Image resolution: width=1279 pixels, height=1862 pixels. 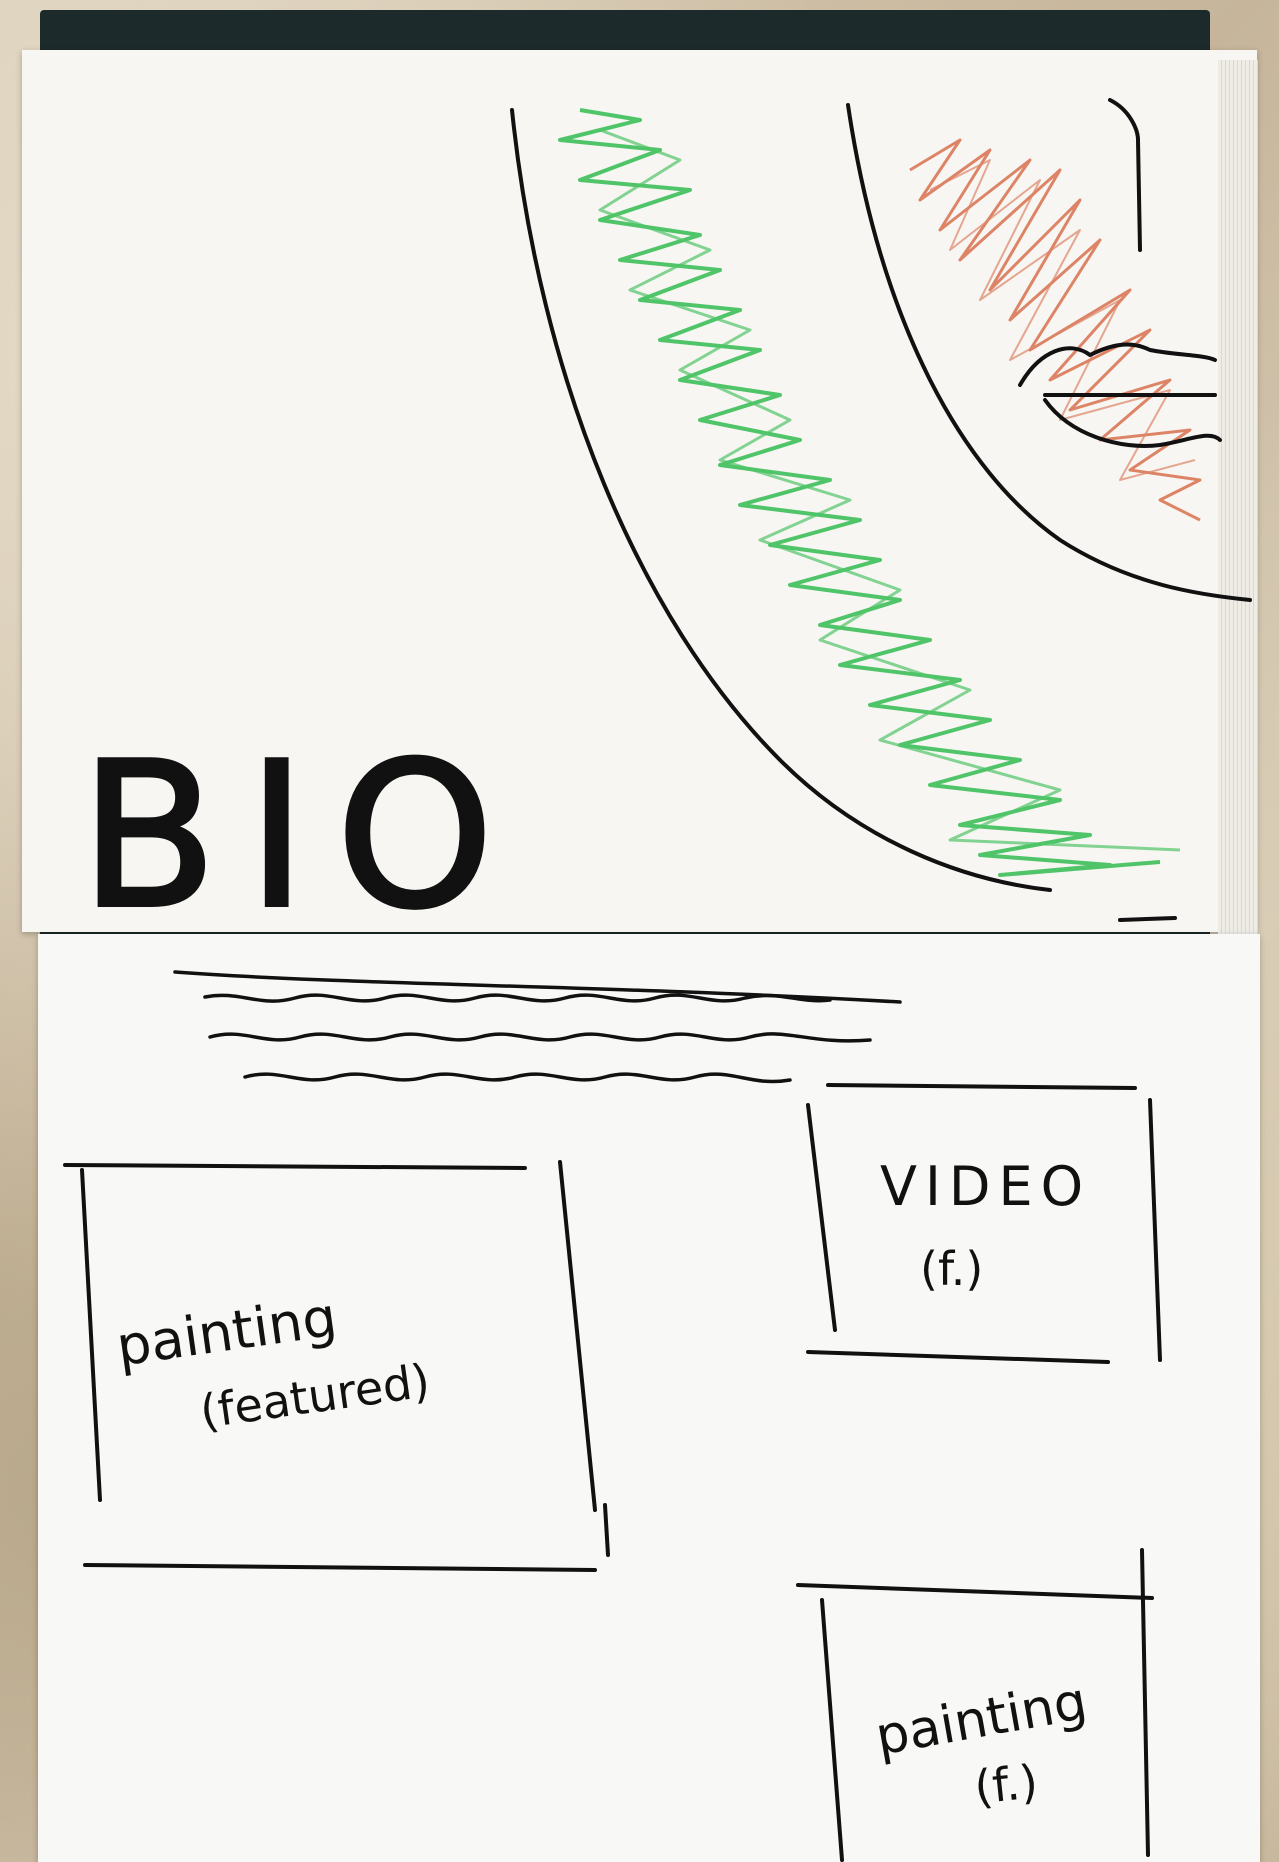 What do you see at coordinates (1055, 330) in the screenshot?
I see `red-scribble-band` at bounding box center [1055, 330].